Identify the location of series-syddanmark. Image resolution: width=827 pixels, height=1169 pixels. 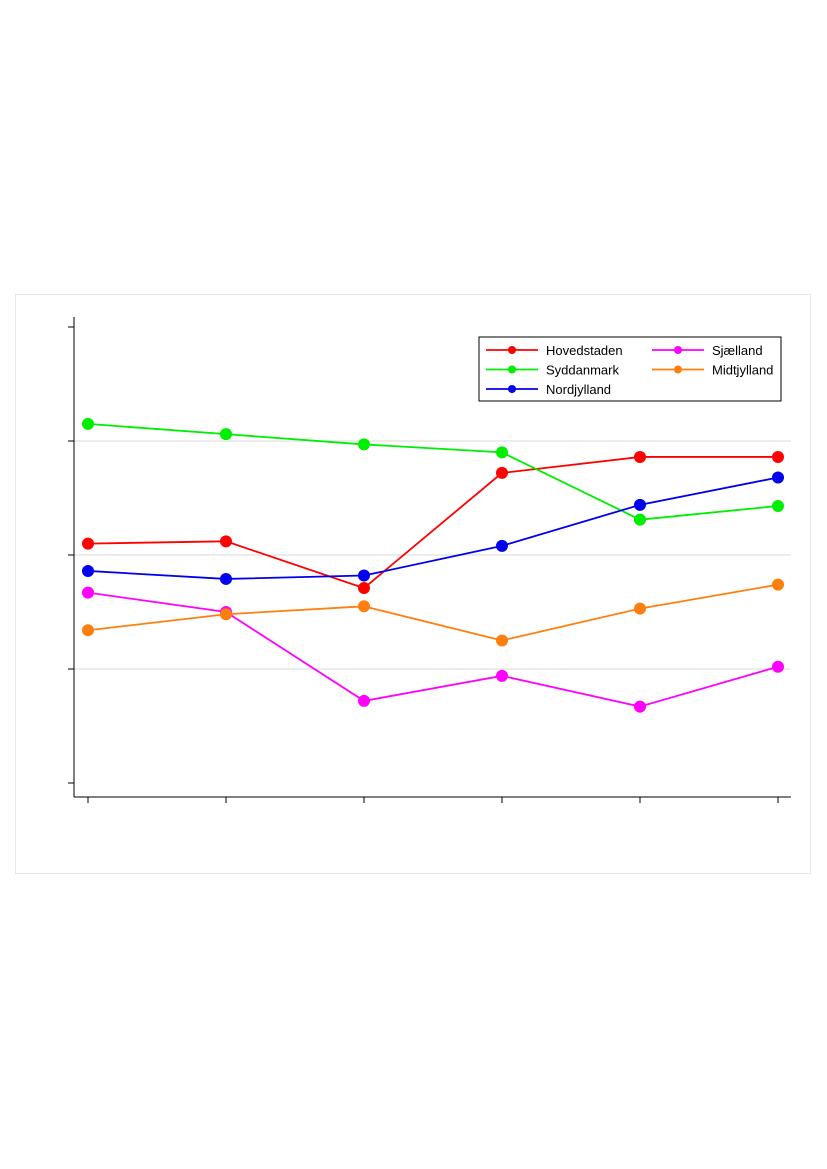
(433, 471).